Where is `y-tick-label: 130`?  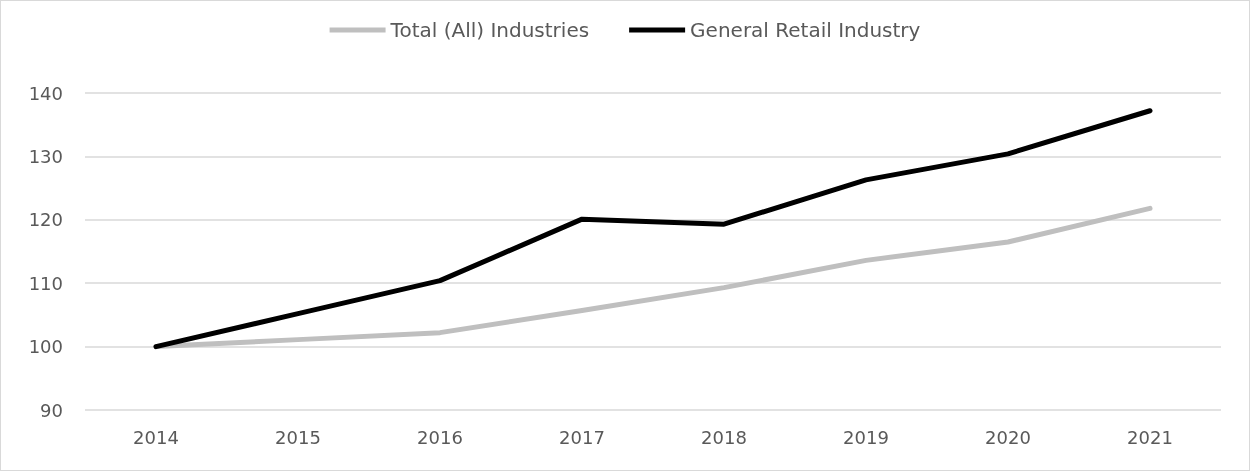
y-tick-label: 130 is located at coordinates (45, 156).